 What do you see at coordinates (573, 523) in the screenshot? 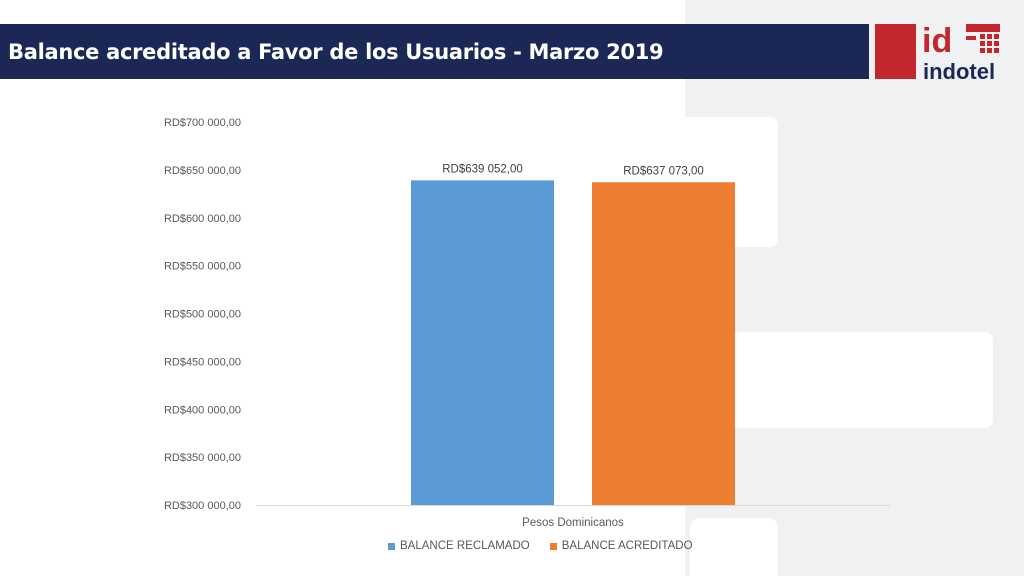
I see `category-label: Pesos Dominicanos` at bounding box center [573, 523].